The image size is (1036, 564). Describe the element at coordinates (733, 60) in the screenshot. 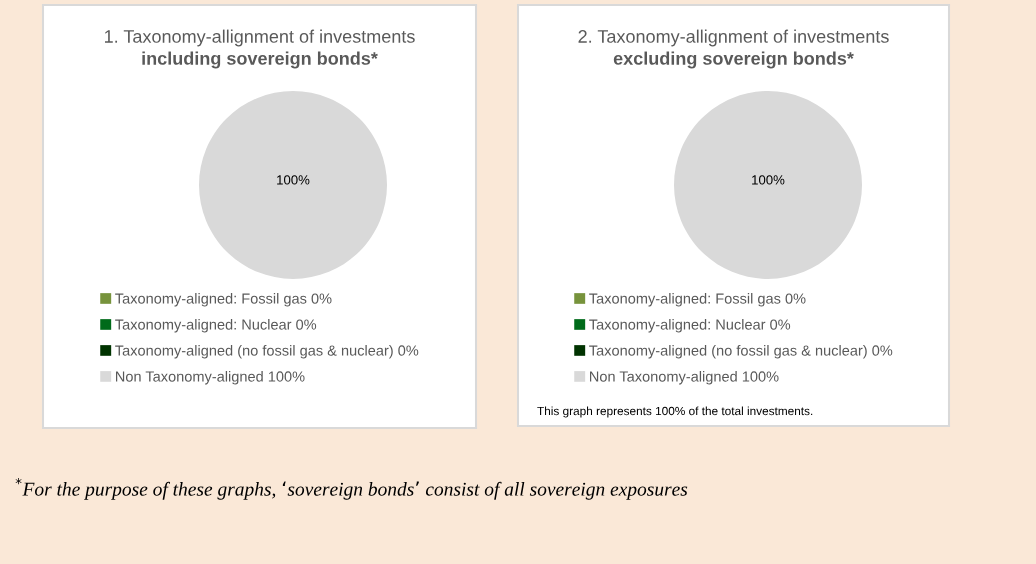

I see `chart-subtitle: excluding sovereign bonds*` at that location.